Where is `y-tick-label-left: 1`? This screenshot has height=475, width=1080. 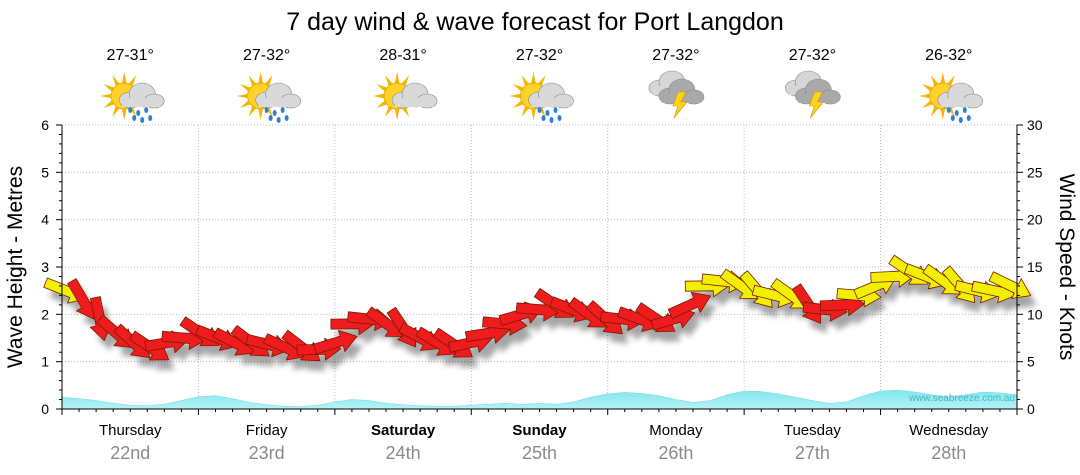 y-tick-label-left: 1 is located at coordinates (45, 362).